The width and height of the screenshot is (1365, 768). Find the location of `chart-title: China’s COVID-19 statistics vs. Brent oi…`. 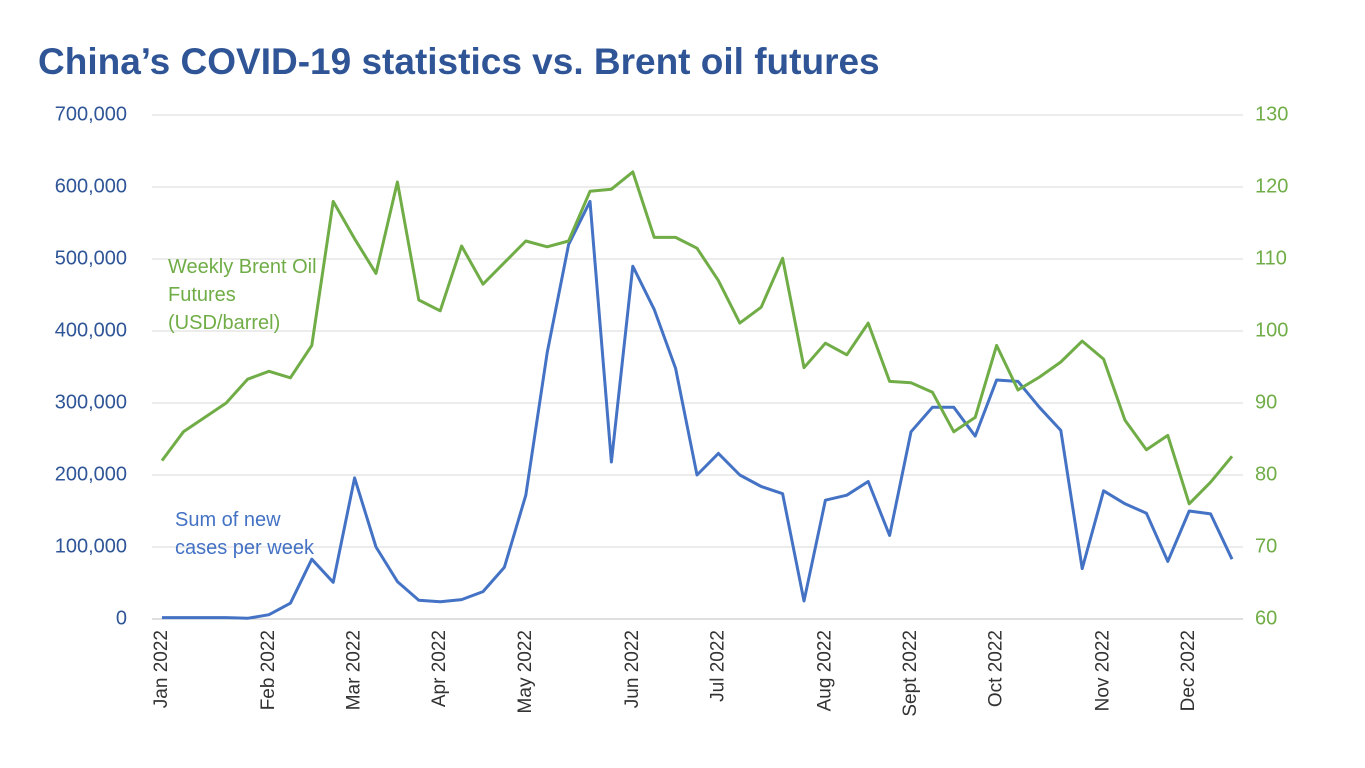

chart-title: China’s COVID-19 statistics vs. Brent oi… is located at coordinates (459, 61).